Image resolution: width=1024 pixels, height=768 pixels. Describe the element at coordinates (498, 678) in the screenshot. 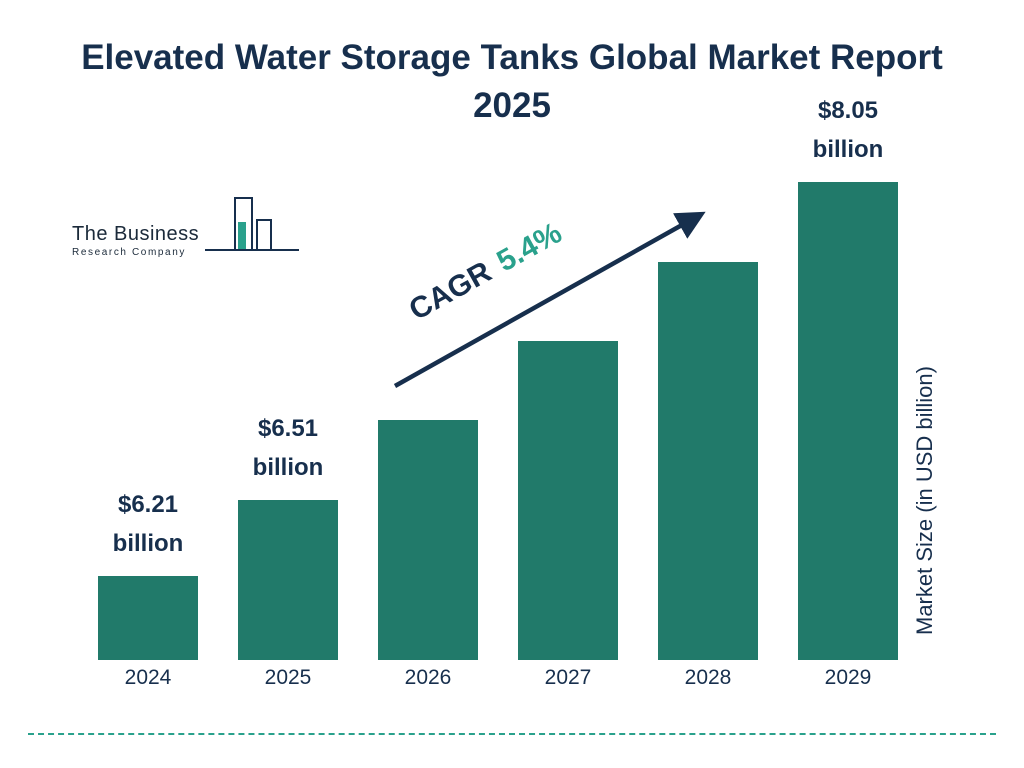

I see `x-axis: 2024 2025 2026 2027 2028 2029` at that location.